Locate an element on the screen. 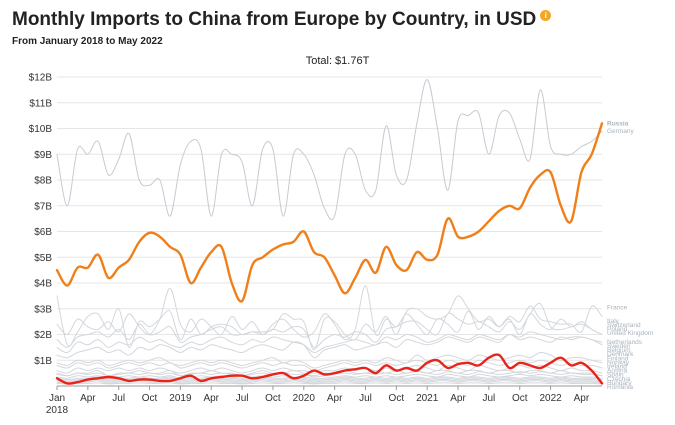  series-line-italy is located at coordinates (329, 325).